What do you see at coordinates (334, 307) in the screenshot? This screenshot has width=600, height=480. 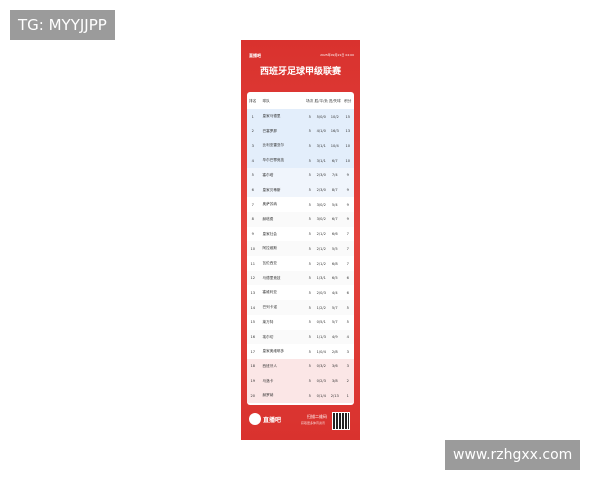 I see `team-row-cell: 5/7` at bounding box center [334, 307].